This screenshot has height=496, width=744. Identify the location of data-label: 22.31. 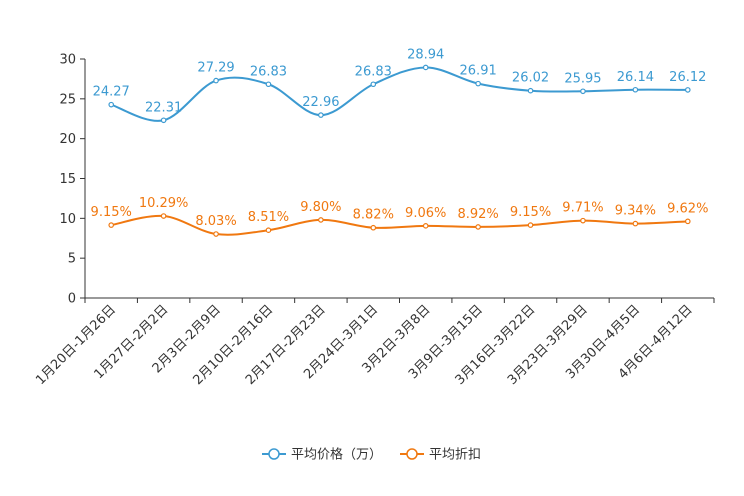
(163, 107).